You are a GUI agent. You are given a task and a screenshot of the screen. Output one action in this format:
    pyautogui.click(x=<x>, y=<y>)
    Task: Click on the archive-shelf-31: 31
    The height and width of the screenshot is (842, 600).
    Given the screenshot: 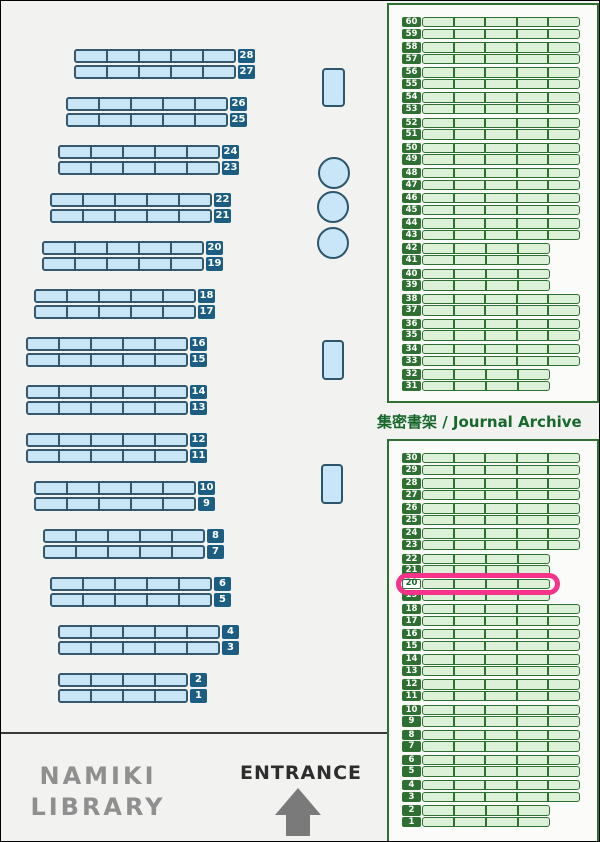 What is the action you would take?
    pyautogui.click(x=476, y=386)
    